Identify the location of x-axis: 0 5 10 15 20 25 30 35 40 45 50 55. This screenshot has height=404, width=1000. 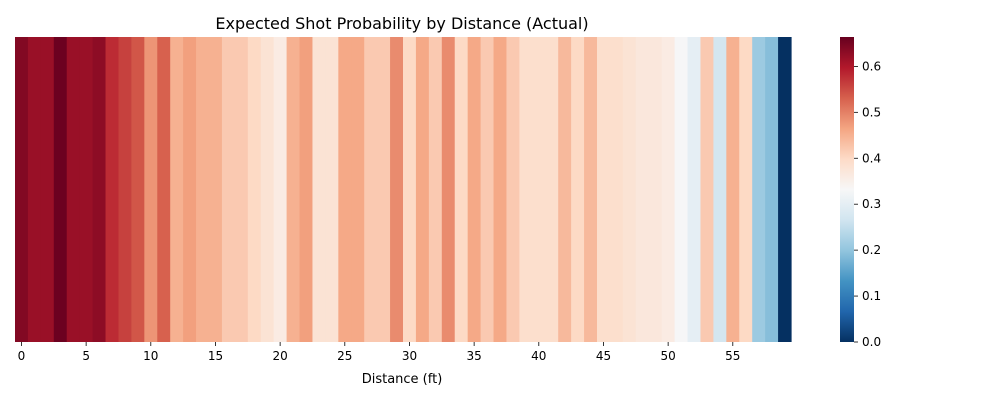
(379, 352).